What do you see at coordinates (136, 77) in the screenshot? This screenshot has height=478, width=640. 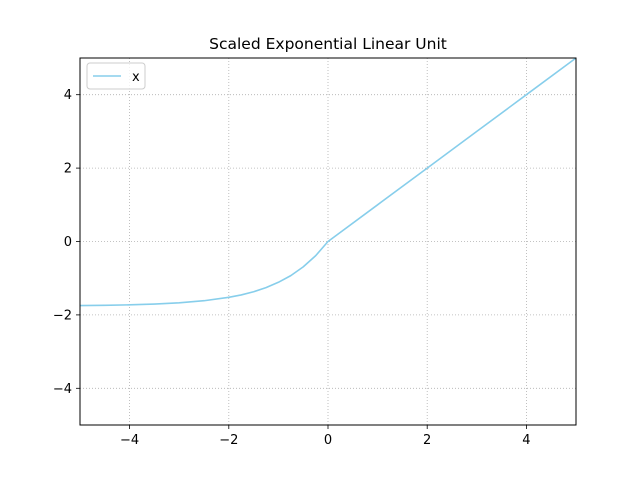 I see `legend-label-x: x` at bounding box center [136, 77].